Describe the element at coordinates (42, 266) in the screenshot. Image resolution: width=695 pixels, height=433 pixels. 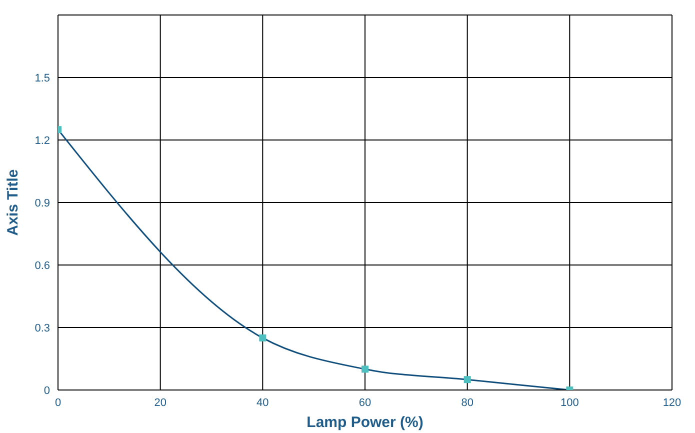
I see `y-tick-label: 0.6` at that location.